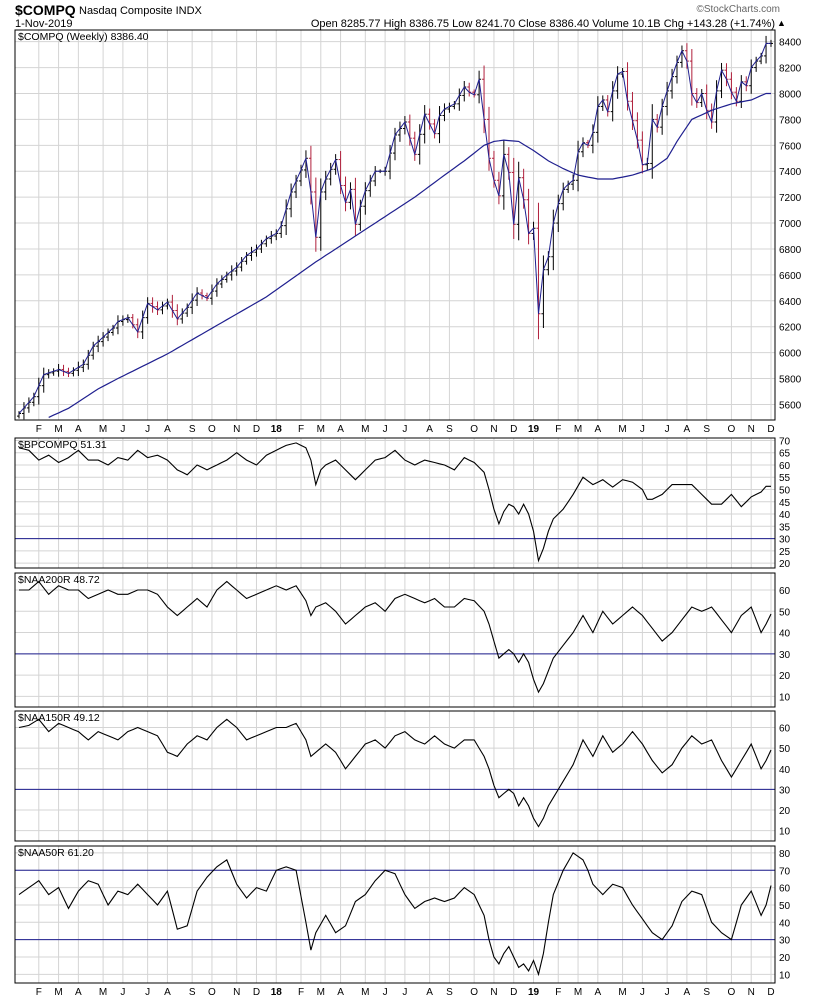 The height and width of the screenshot is (1000, 820). What do you see at coordinates (83, 37) in the screenshot?
I see `series-legend: $COMPQ (Weekly) 8386.40` at bounding box center [83, 37].